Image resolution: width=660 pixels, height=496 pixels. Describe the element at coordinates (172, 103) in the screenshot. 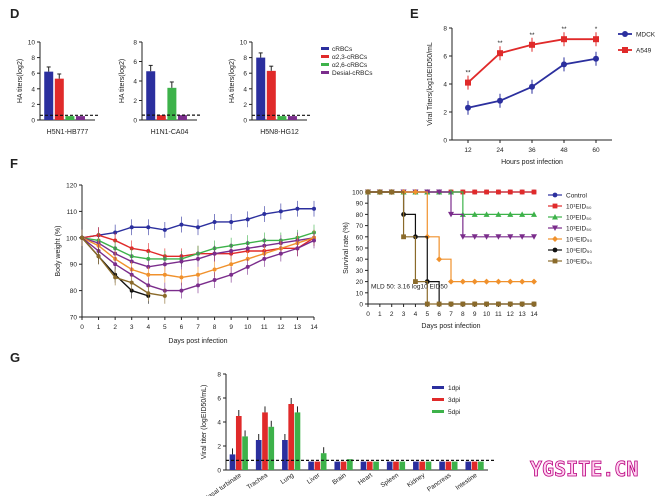

I see `bar-α2,6-cRBCs` at that location.